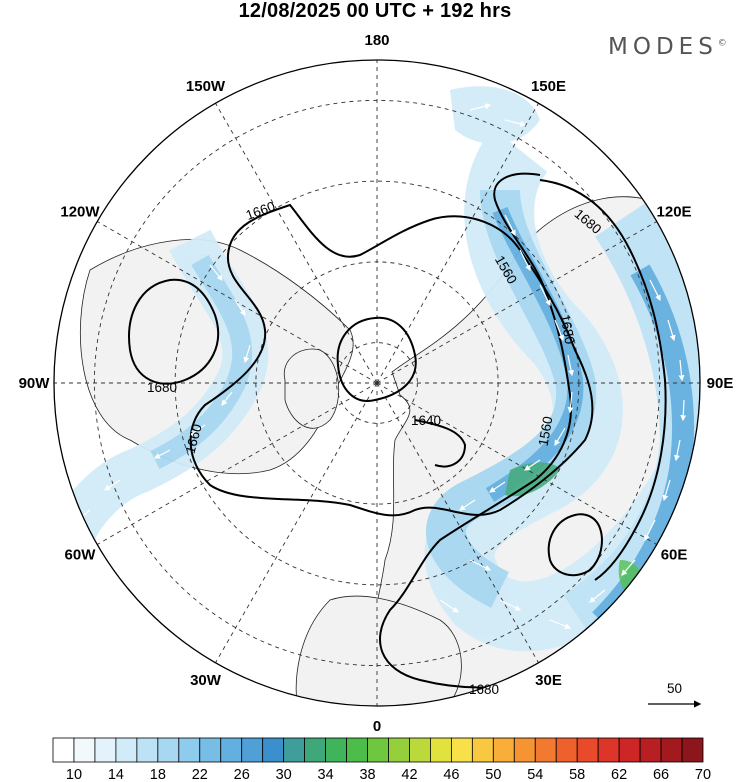 The width and height of the screenshot is (750, 782). Describe the element at coordinates (158, 774) in the screenshot. I see `colorbar-tick-label: 18` at that location.